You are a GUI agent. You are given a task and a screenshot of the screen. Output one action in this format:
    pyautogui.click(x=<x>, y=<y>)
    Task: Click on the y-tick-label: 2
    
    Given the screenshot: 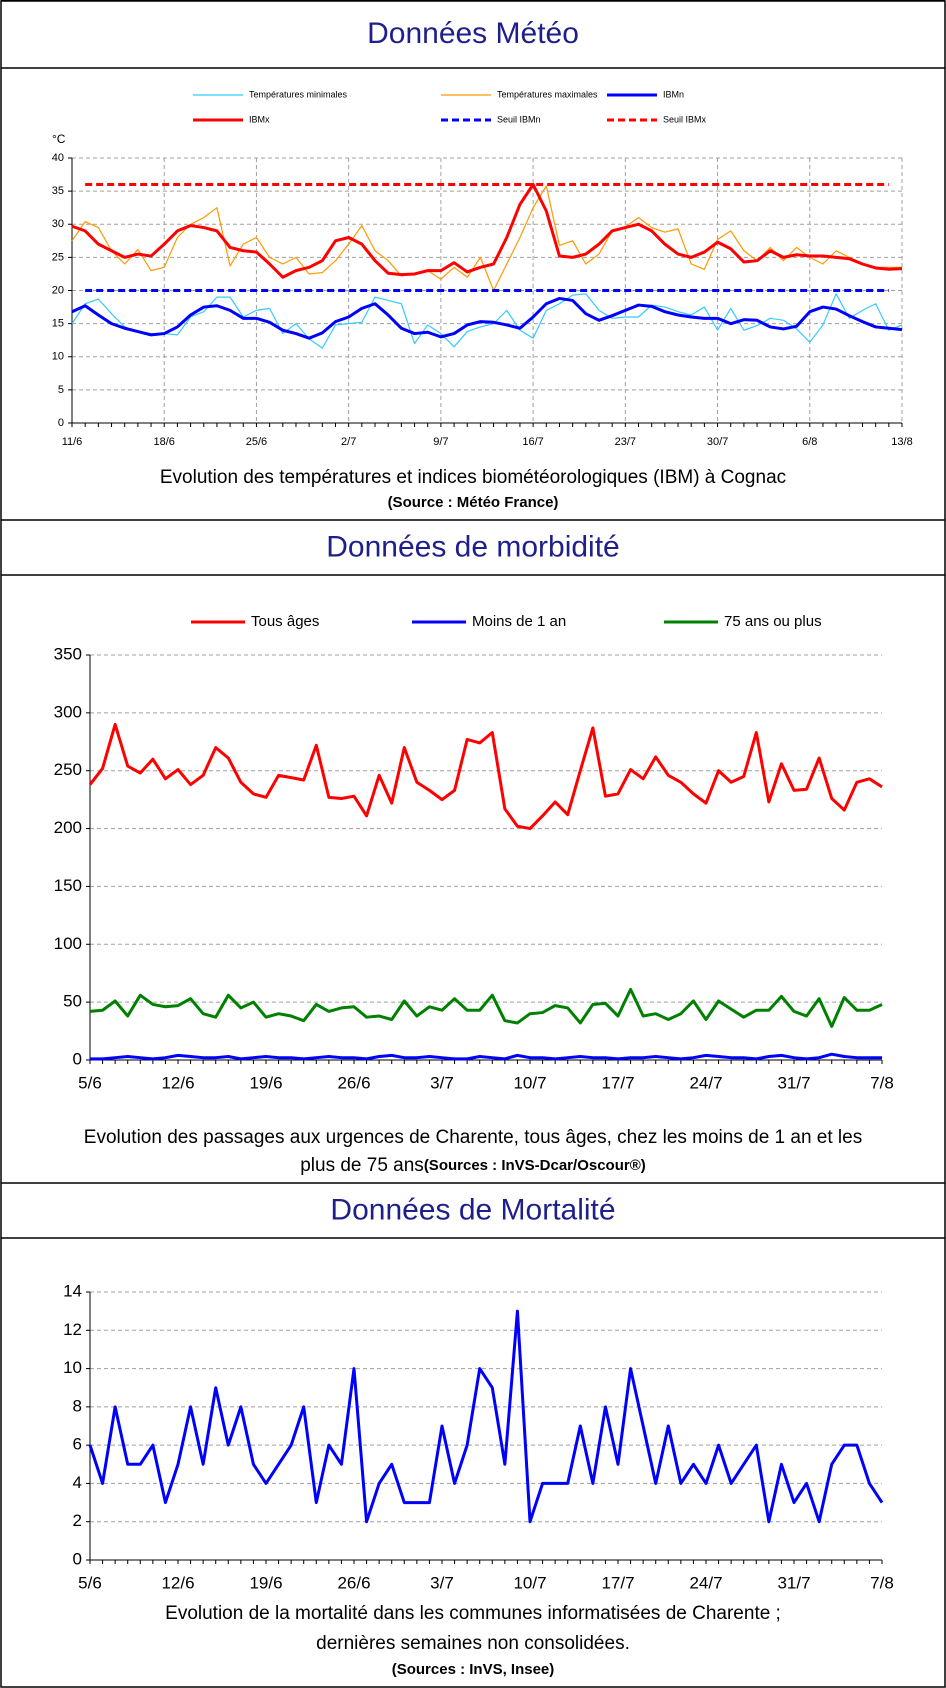 What is the action you would take?
    pyautogui.click(x=77, y=1520)
    